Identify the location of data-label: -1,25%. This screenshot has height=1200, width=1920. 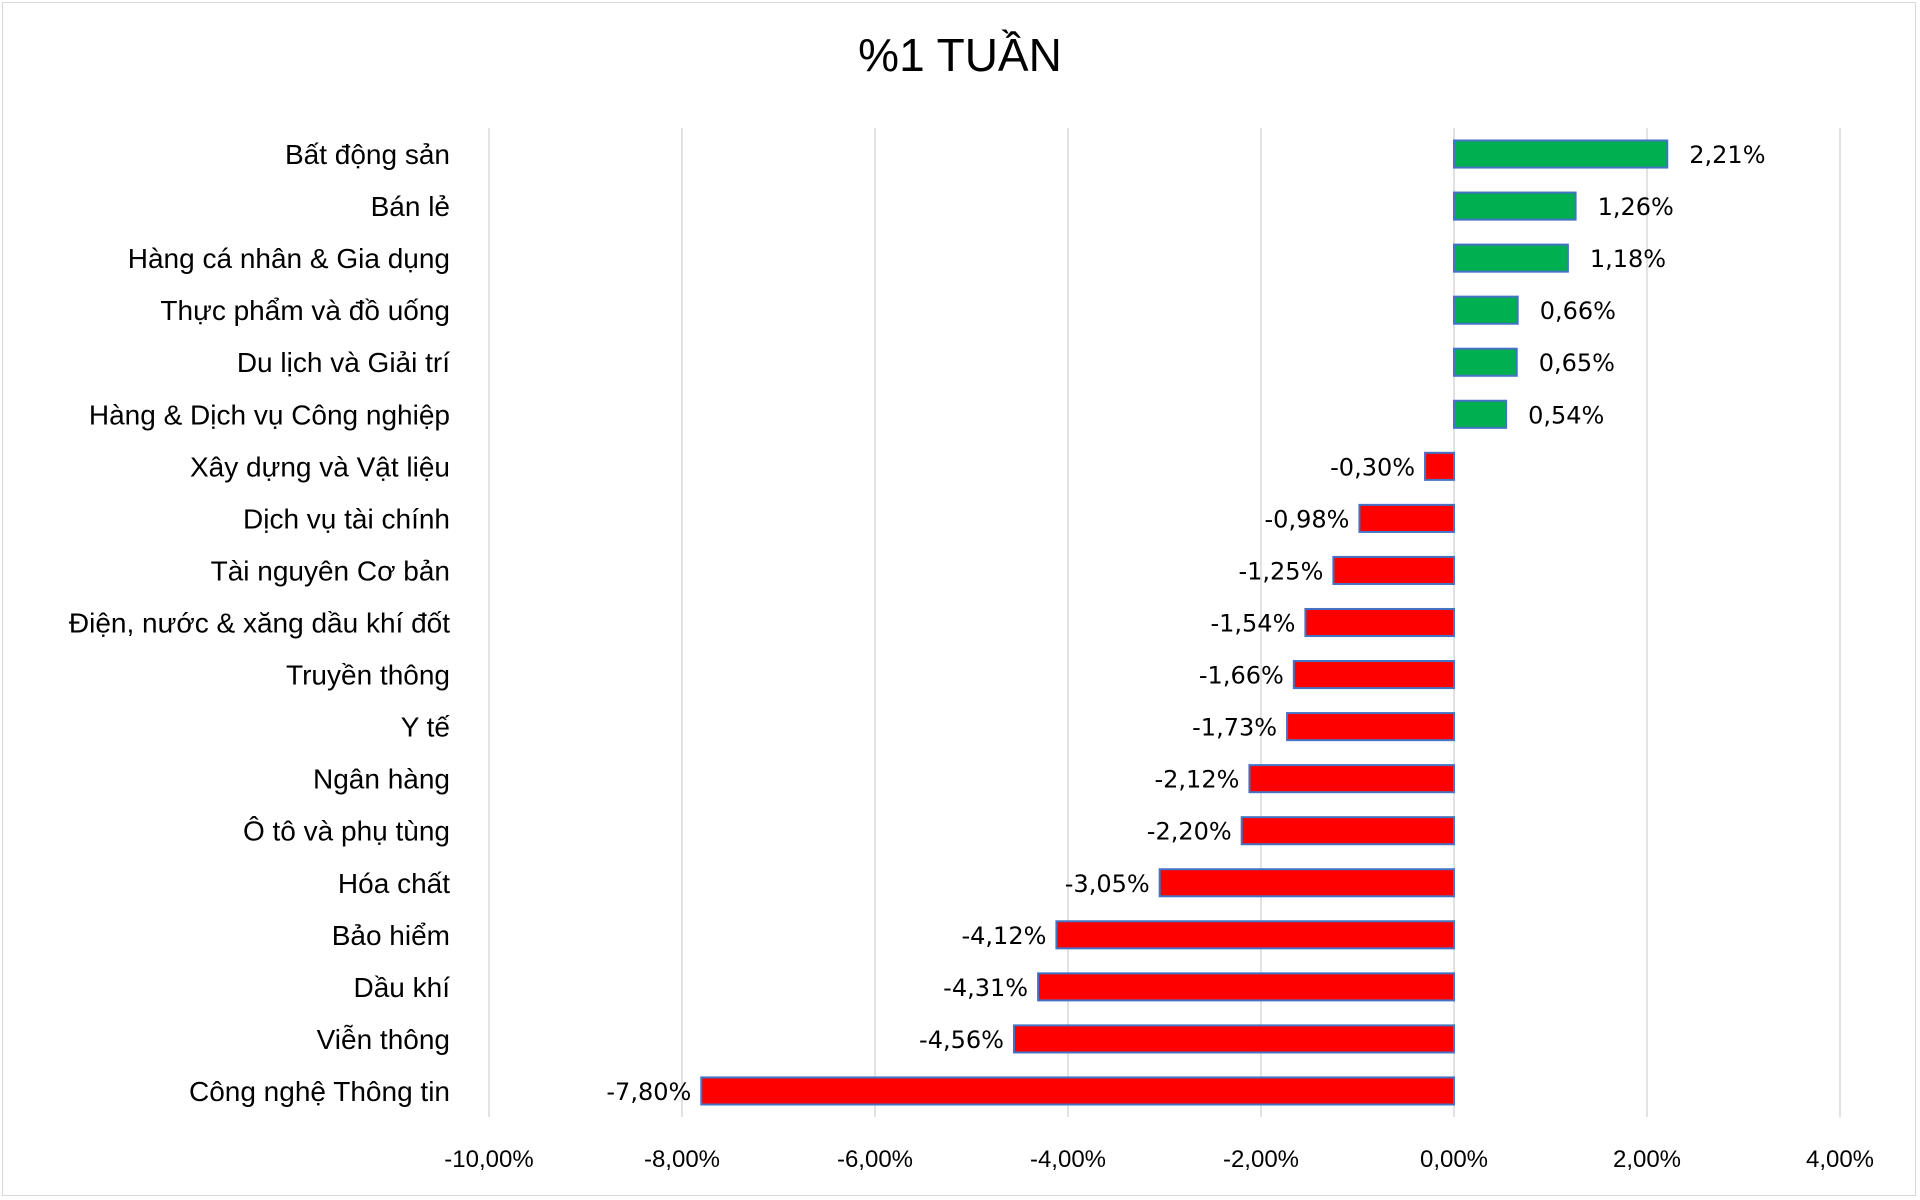
(1280, 571).